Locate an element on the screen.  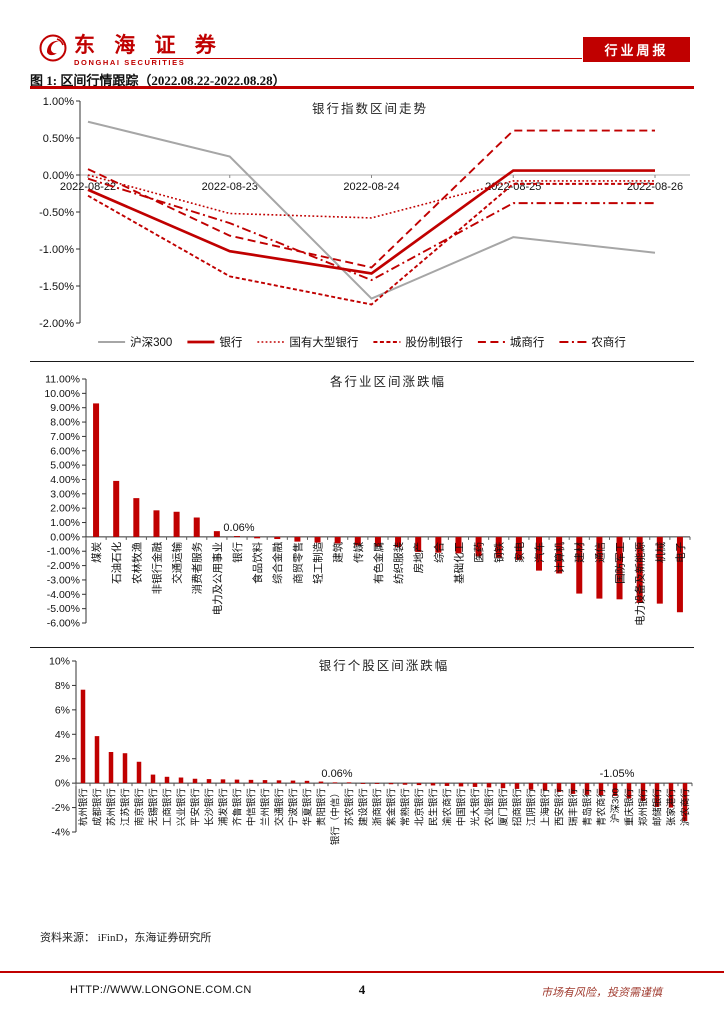
svg-text: 中国银行 is located at coordinates (462, 807).